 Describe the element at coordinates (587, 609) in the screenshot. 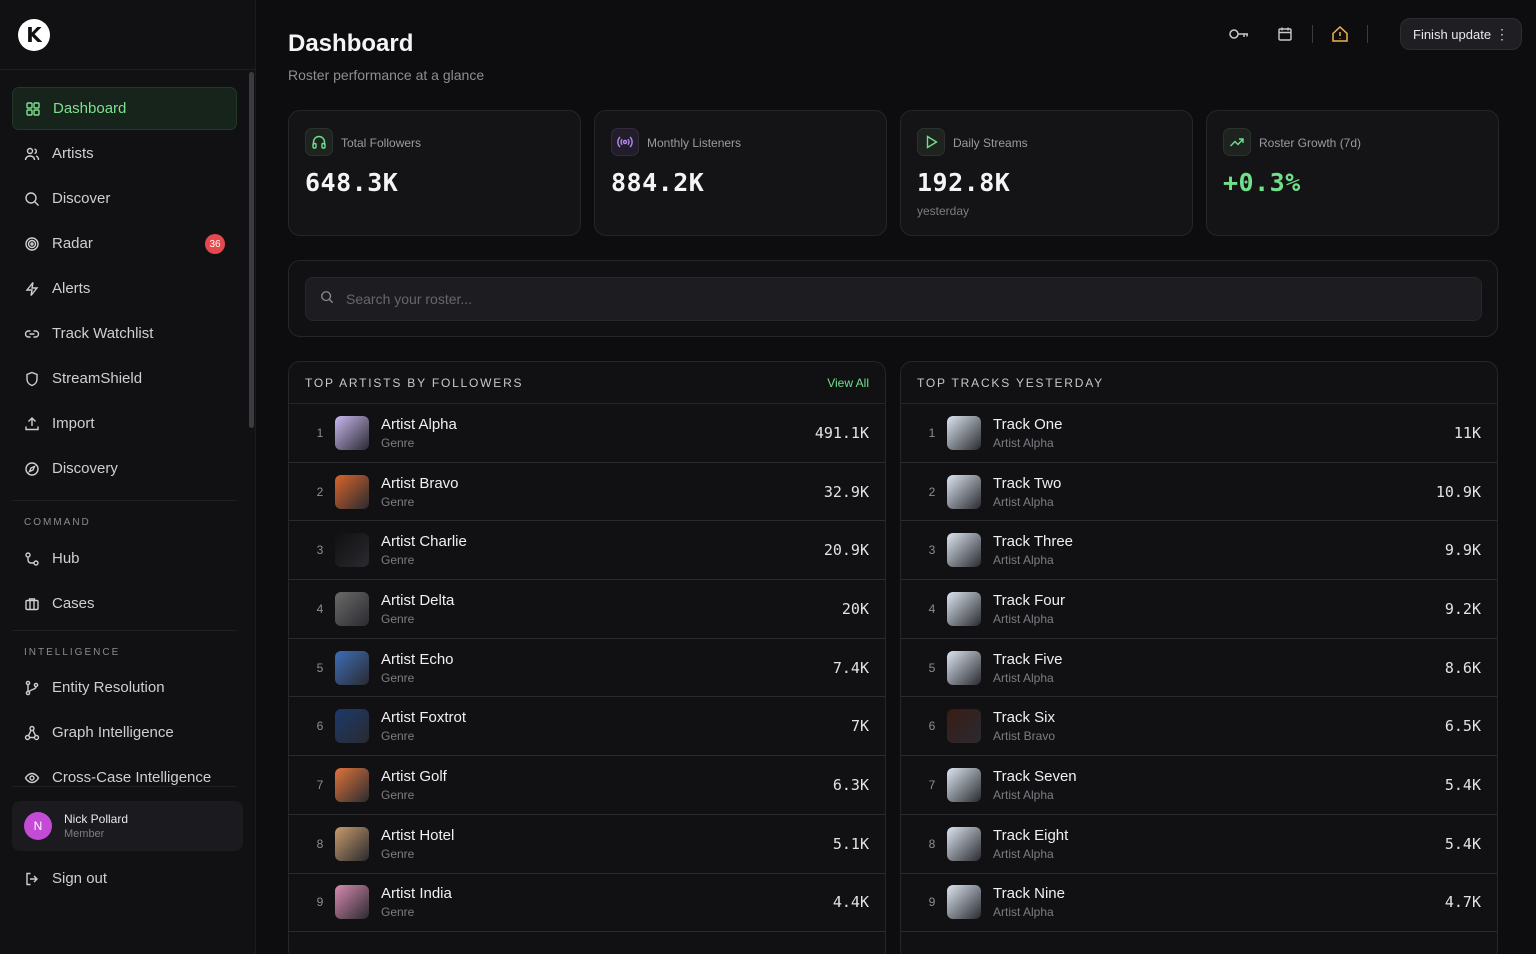

I see `table-row: 4 Artist Delta Genre 20K` at that location.